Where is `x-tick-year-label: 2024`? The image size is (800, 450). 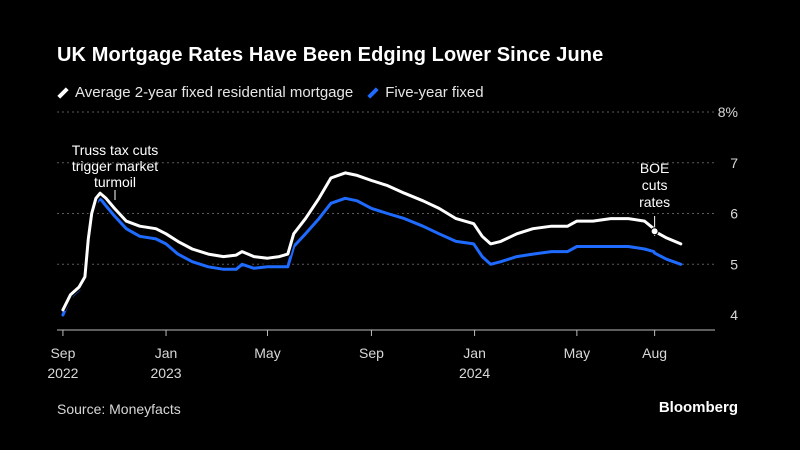
x-tick-year-label: 2024 is located at coordinates (474, 373).